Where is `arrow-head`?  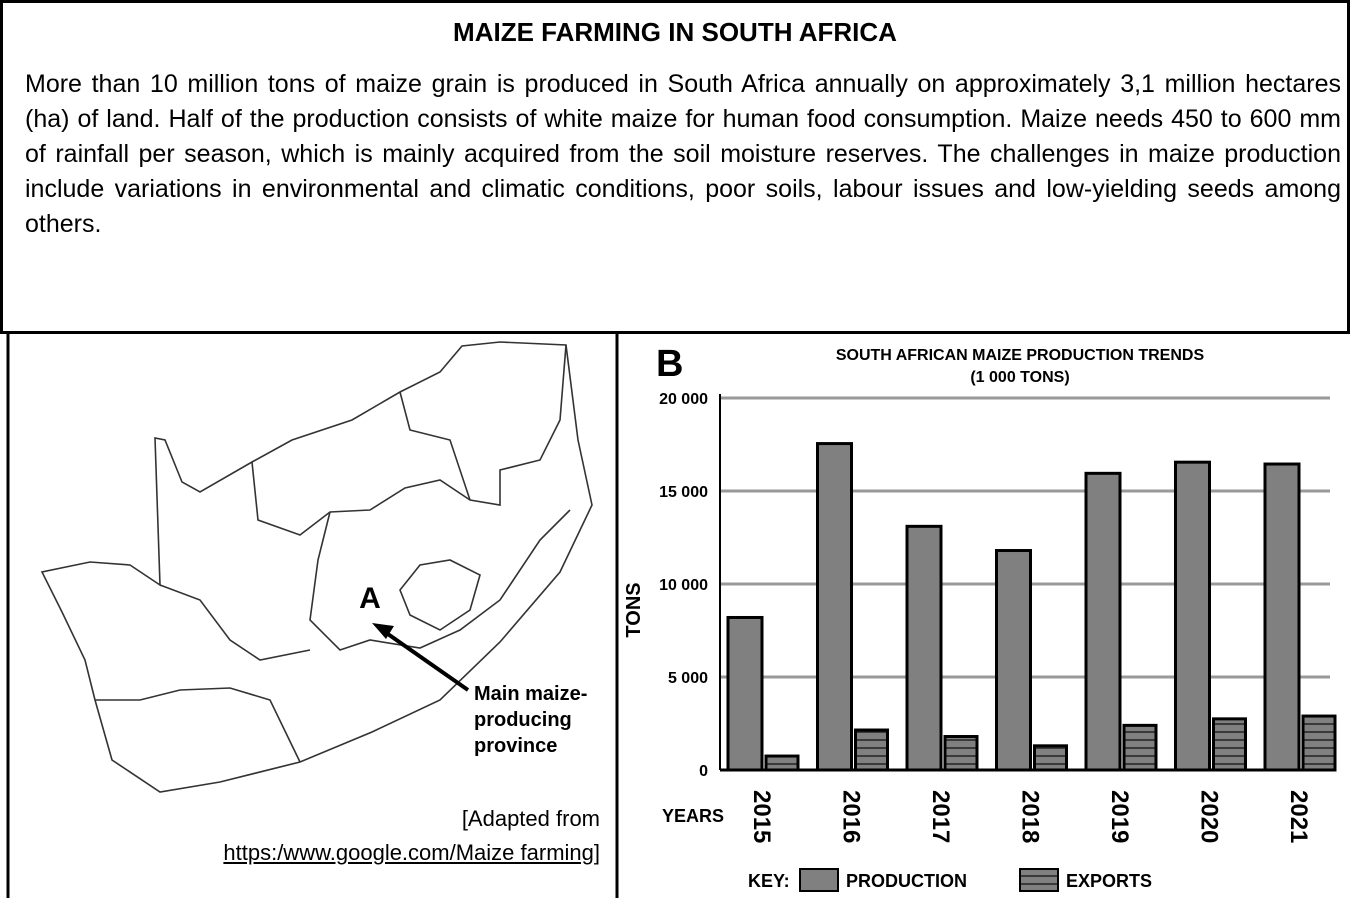 arrow-head is located at coordinates (383, 631).